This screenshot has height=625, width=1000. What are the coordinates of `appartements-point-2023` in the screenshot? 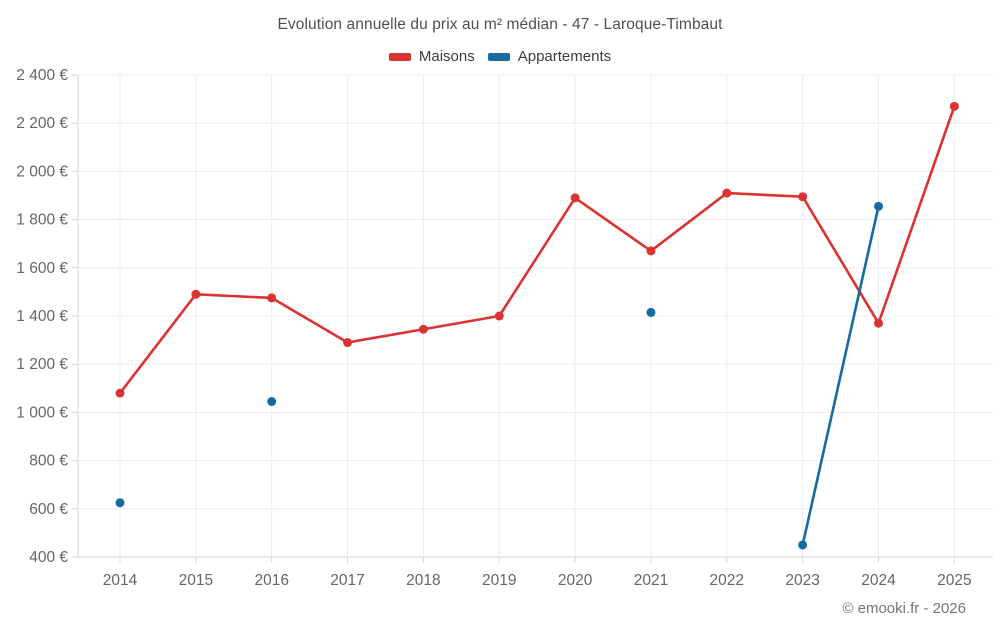 It's located at (803, 545).